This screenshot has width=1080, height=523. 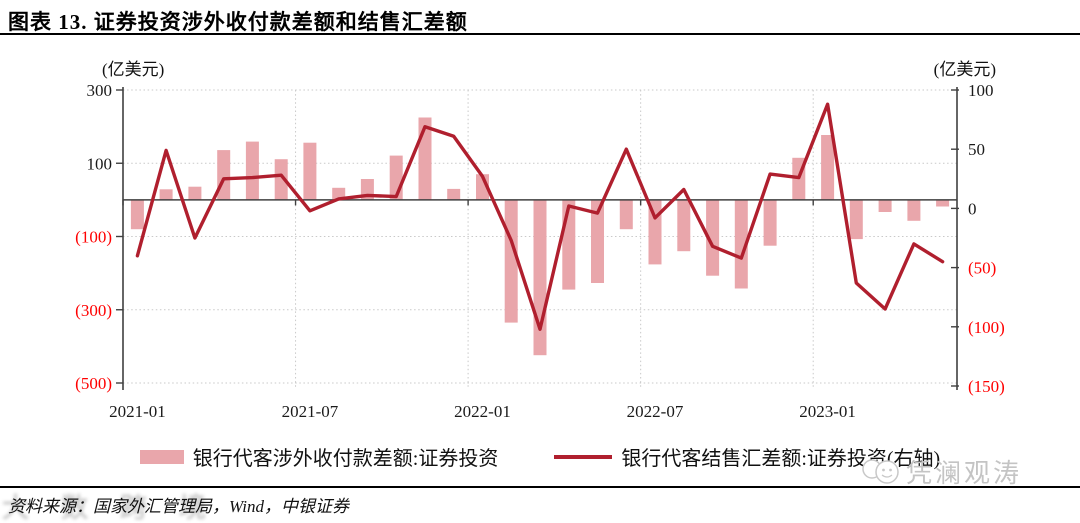 I want to click on legend-item-line-series: 银行代客结售汇差额:证券投资(右轴), so click(x=747, y=456).